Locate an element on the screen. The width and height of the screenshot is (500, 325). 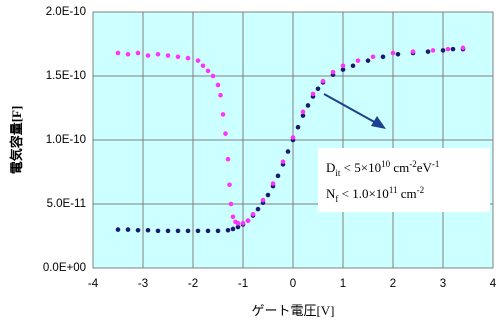
x-tick-label: 1 is located at coordinates (343, 284).